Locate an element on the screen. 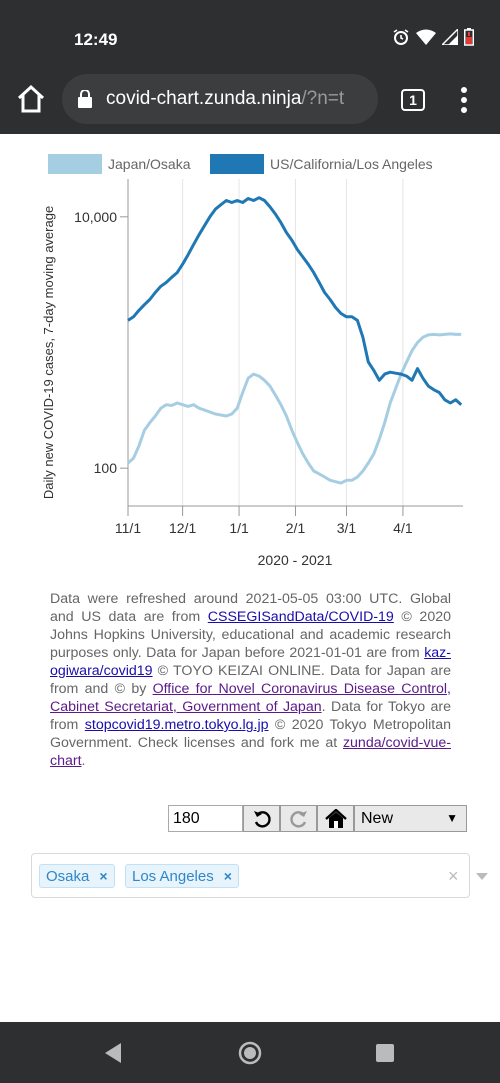 Image resolution: width=500 pixels, height=1083 pixels. status-icons is located at coordinates (433, 37).